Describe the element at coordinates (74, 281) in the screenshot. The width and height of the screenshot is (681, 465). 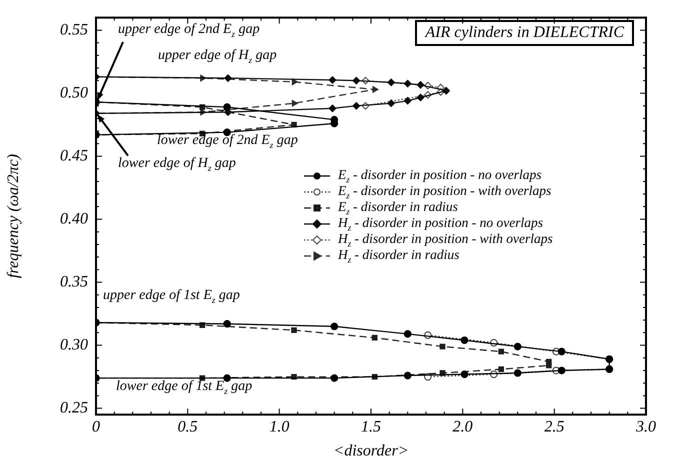
I see `y-tick-label: 0.35` at that location.